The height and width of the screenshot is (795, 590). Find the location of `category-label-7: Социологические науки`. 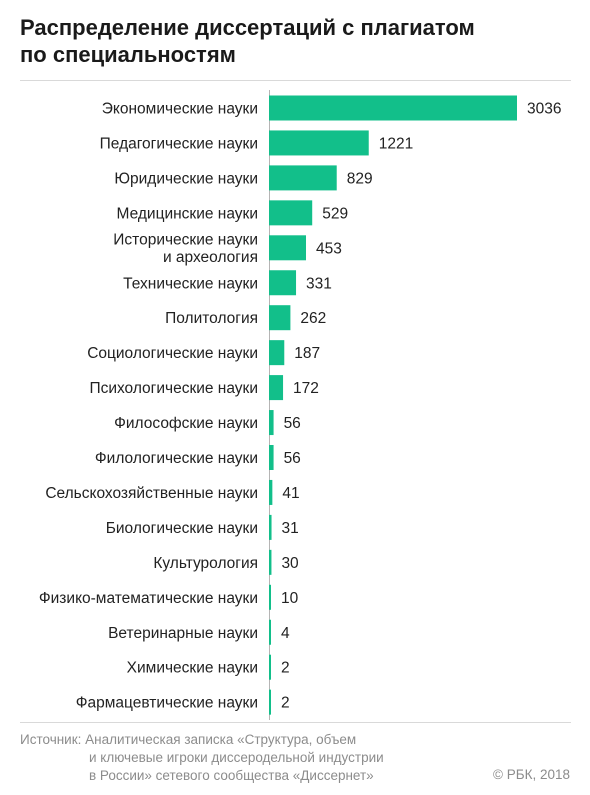

category-label-7: Социологические науки is located at coordinates (172, 353).